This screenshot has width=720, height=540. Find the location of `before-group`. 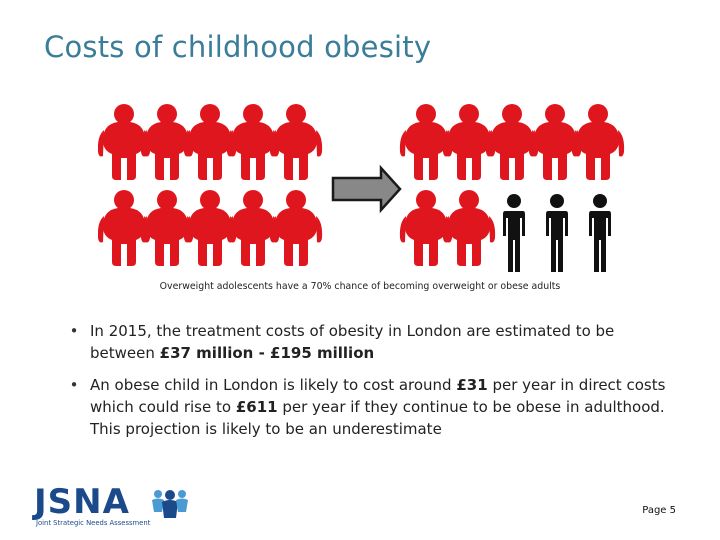

before-group is located at coordinates (210, 185).